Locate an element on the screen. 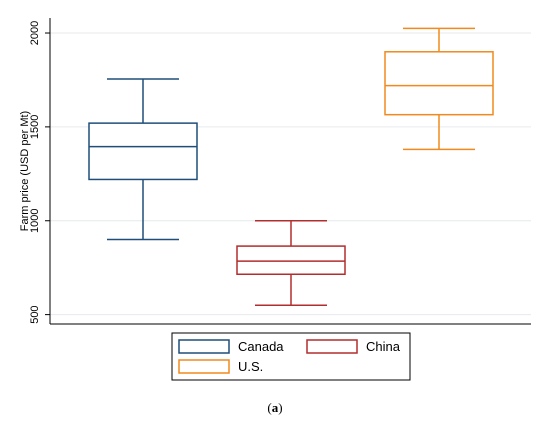  y-tick-label-500: 500 is located at coordinates (35, 314).